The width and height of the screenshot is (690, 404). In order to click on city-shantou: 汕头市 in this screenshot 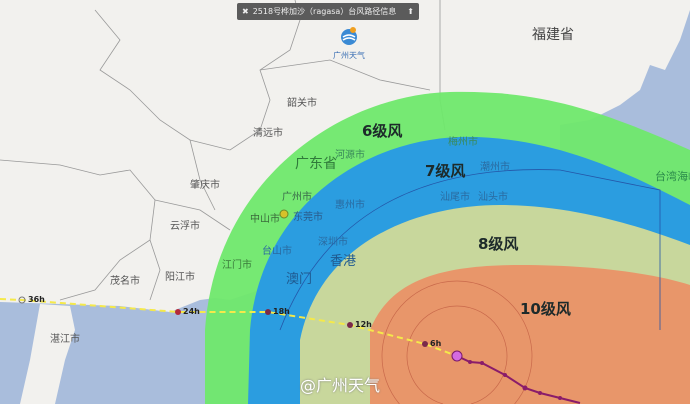, I will do `click(493, 197)`.